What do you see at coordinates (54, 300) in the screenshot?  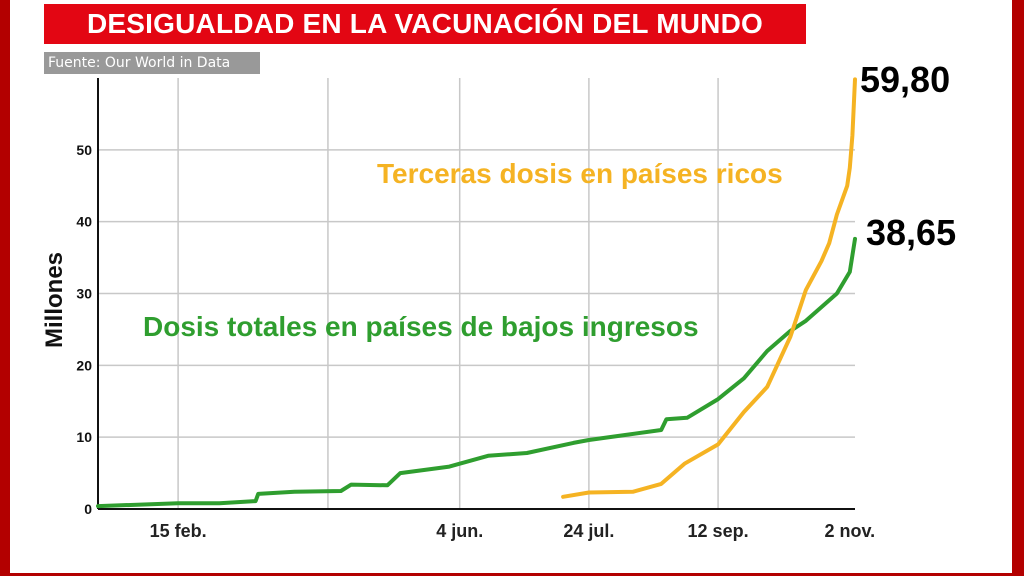 I see `y-axis-title: Millones` at bounding box center [54, 300].